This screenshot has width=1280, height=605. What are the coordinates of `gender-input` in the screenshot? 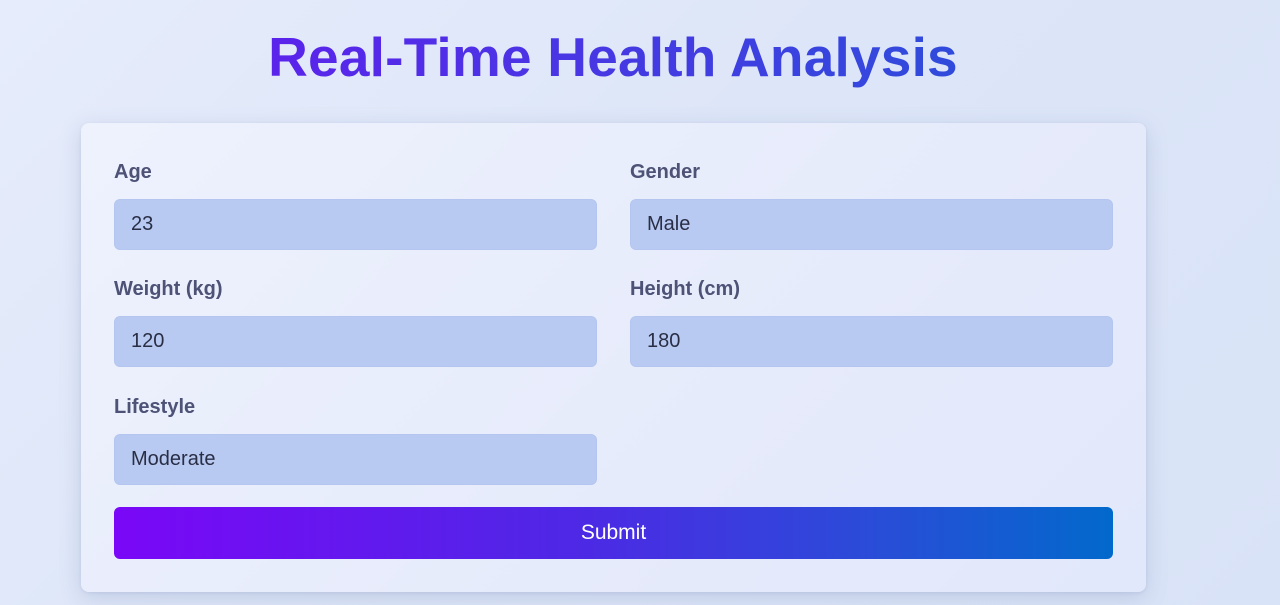 It's located at (871, 224).